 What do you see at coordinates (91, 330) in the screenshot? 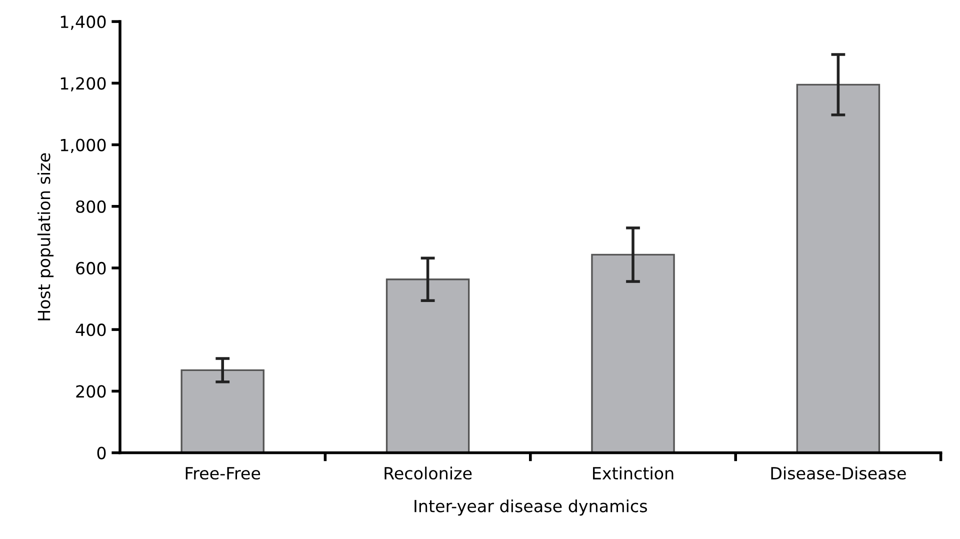
I see `y-tick-label: 400` at bounding box center [91, 330].